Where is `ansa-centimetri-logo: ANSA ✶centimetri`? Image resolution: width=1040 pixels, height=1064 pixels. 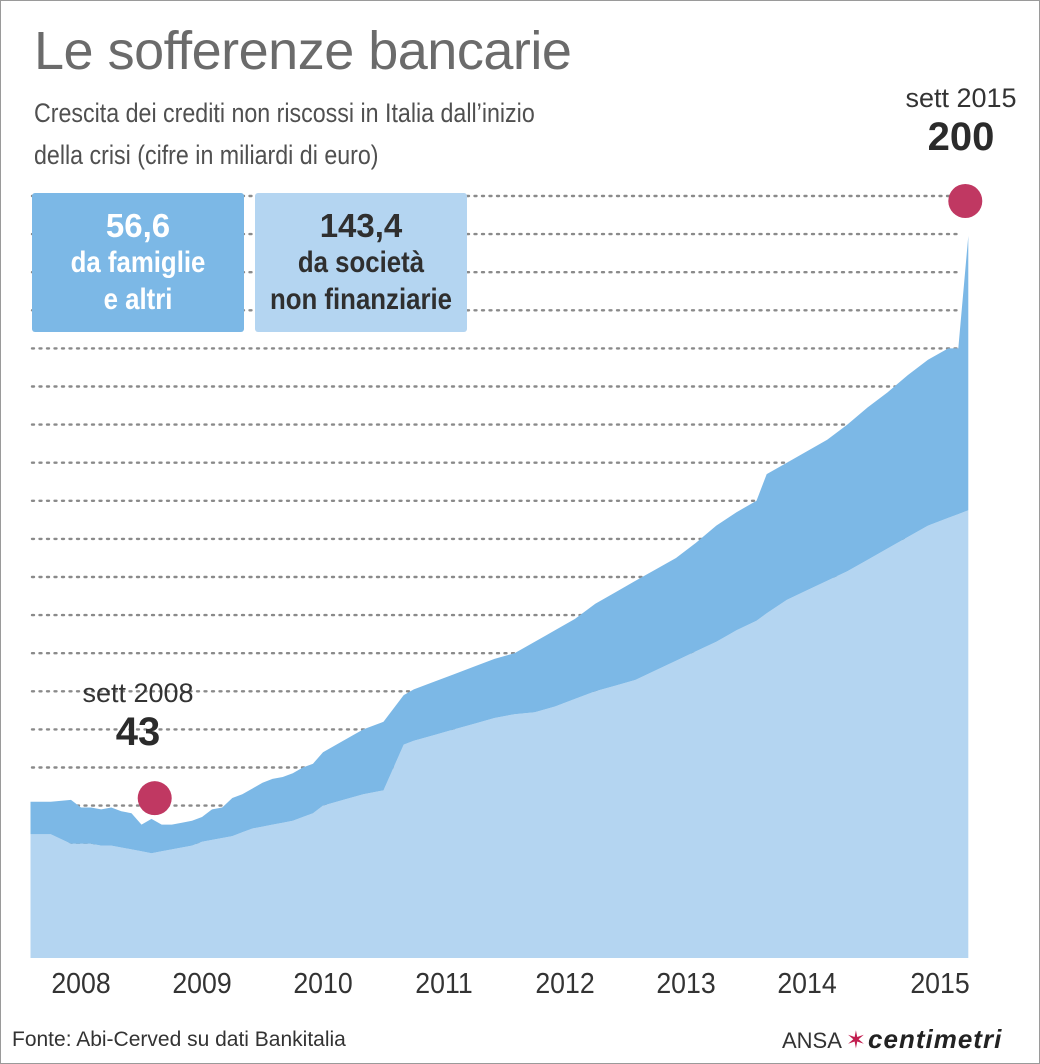
ansa-centimetri-logo: ANSA ✶centimetri is located at coordinates (892, 1039).